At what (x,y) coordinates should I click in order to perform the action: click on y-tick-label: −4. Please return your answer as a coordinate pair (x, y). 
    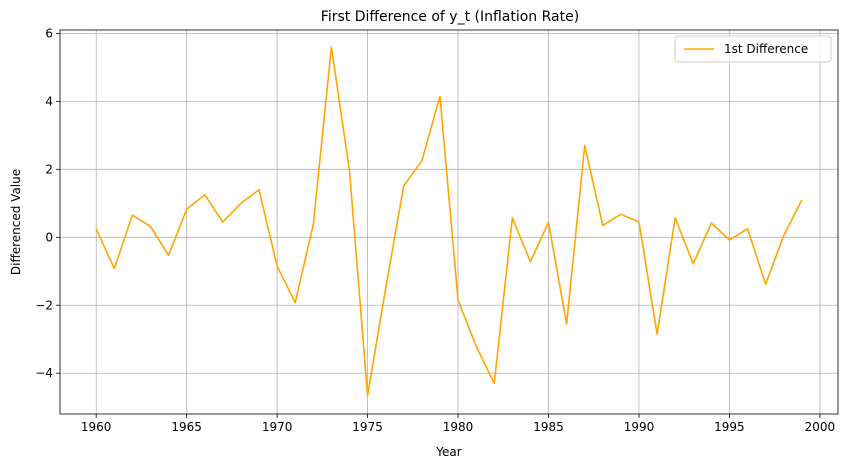
    Looking at the image, I should click on (44, 373).